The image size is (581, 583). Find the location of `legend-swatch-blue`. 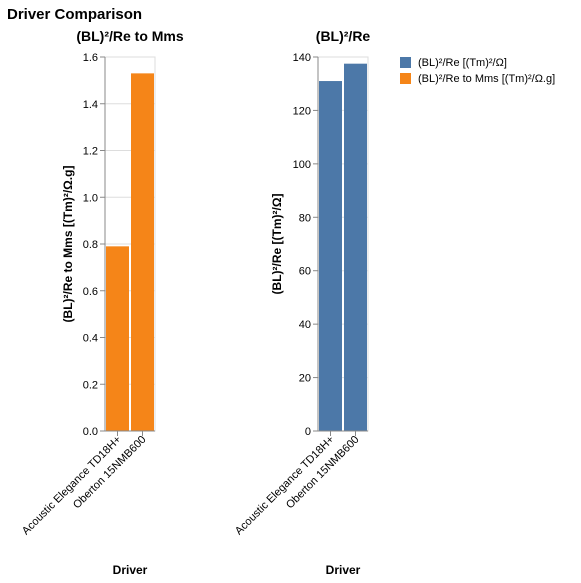

legend-swatch-blue is located at coordinates (405, 62).